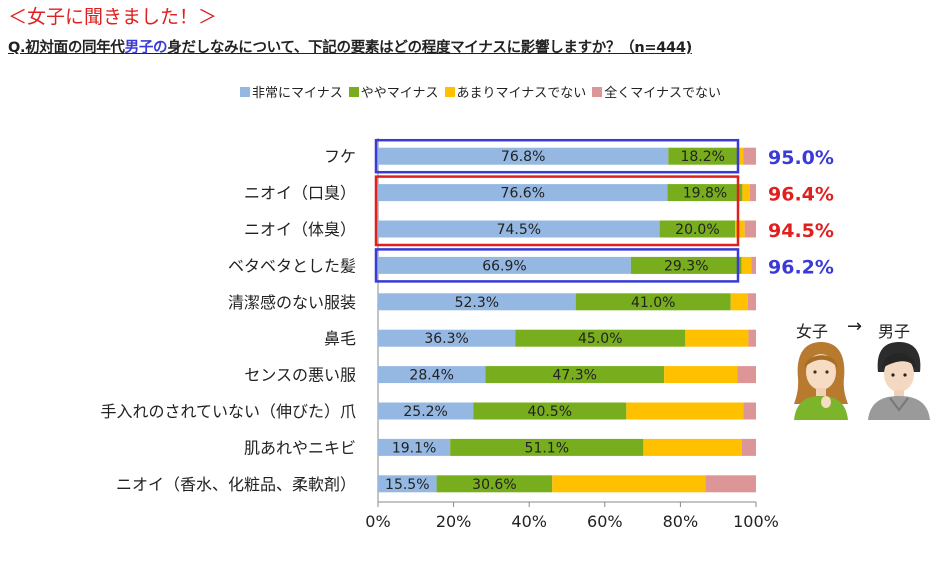 This screenshot has width=941, height=562. What do you see at coordinates (477, 303) in the screenshot?
I see `data-label: 52.3%` at bounding box center [477, 303].